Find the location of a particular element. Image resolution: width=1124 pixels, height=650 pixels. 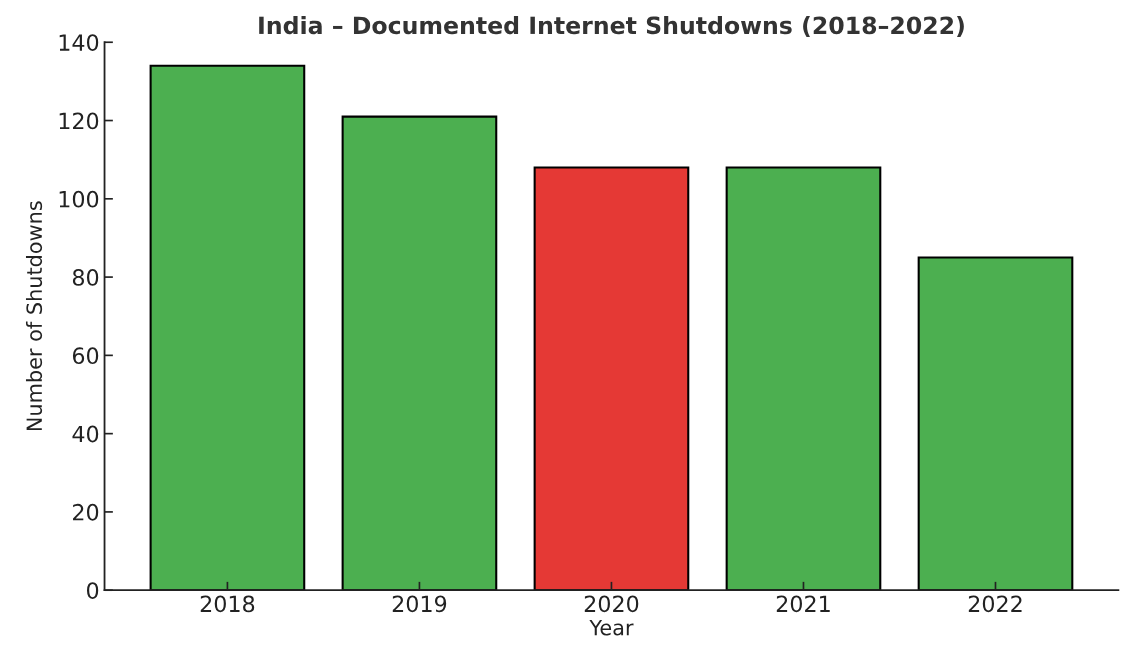

y-tick-label: 140 is located at coordinates (79, 43).